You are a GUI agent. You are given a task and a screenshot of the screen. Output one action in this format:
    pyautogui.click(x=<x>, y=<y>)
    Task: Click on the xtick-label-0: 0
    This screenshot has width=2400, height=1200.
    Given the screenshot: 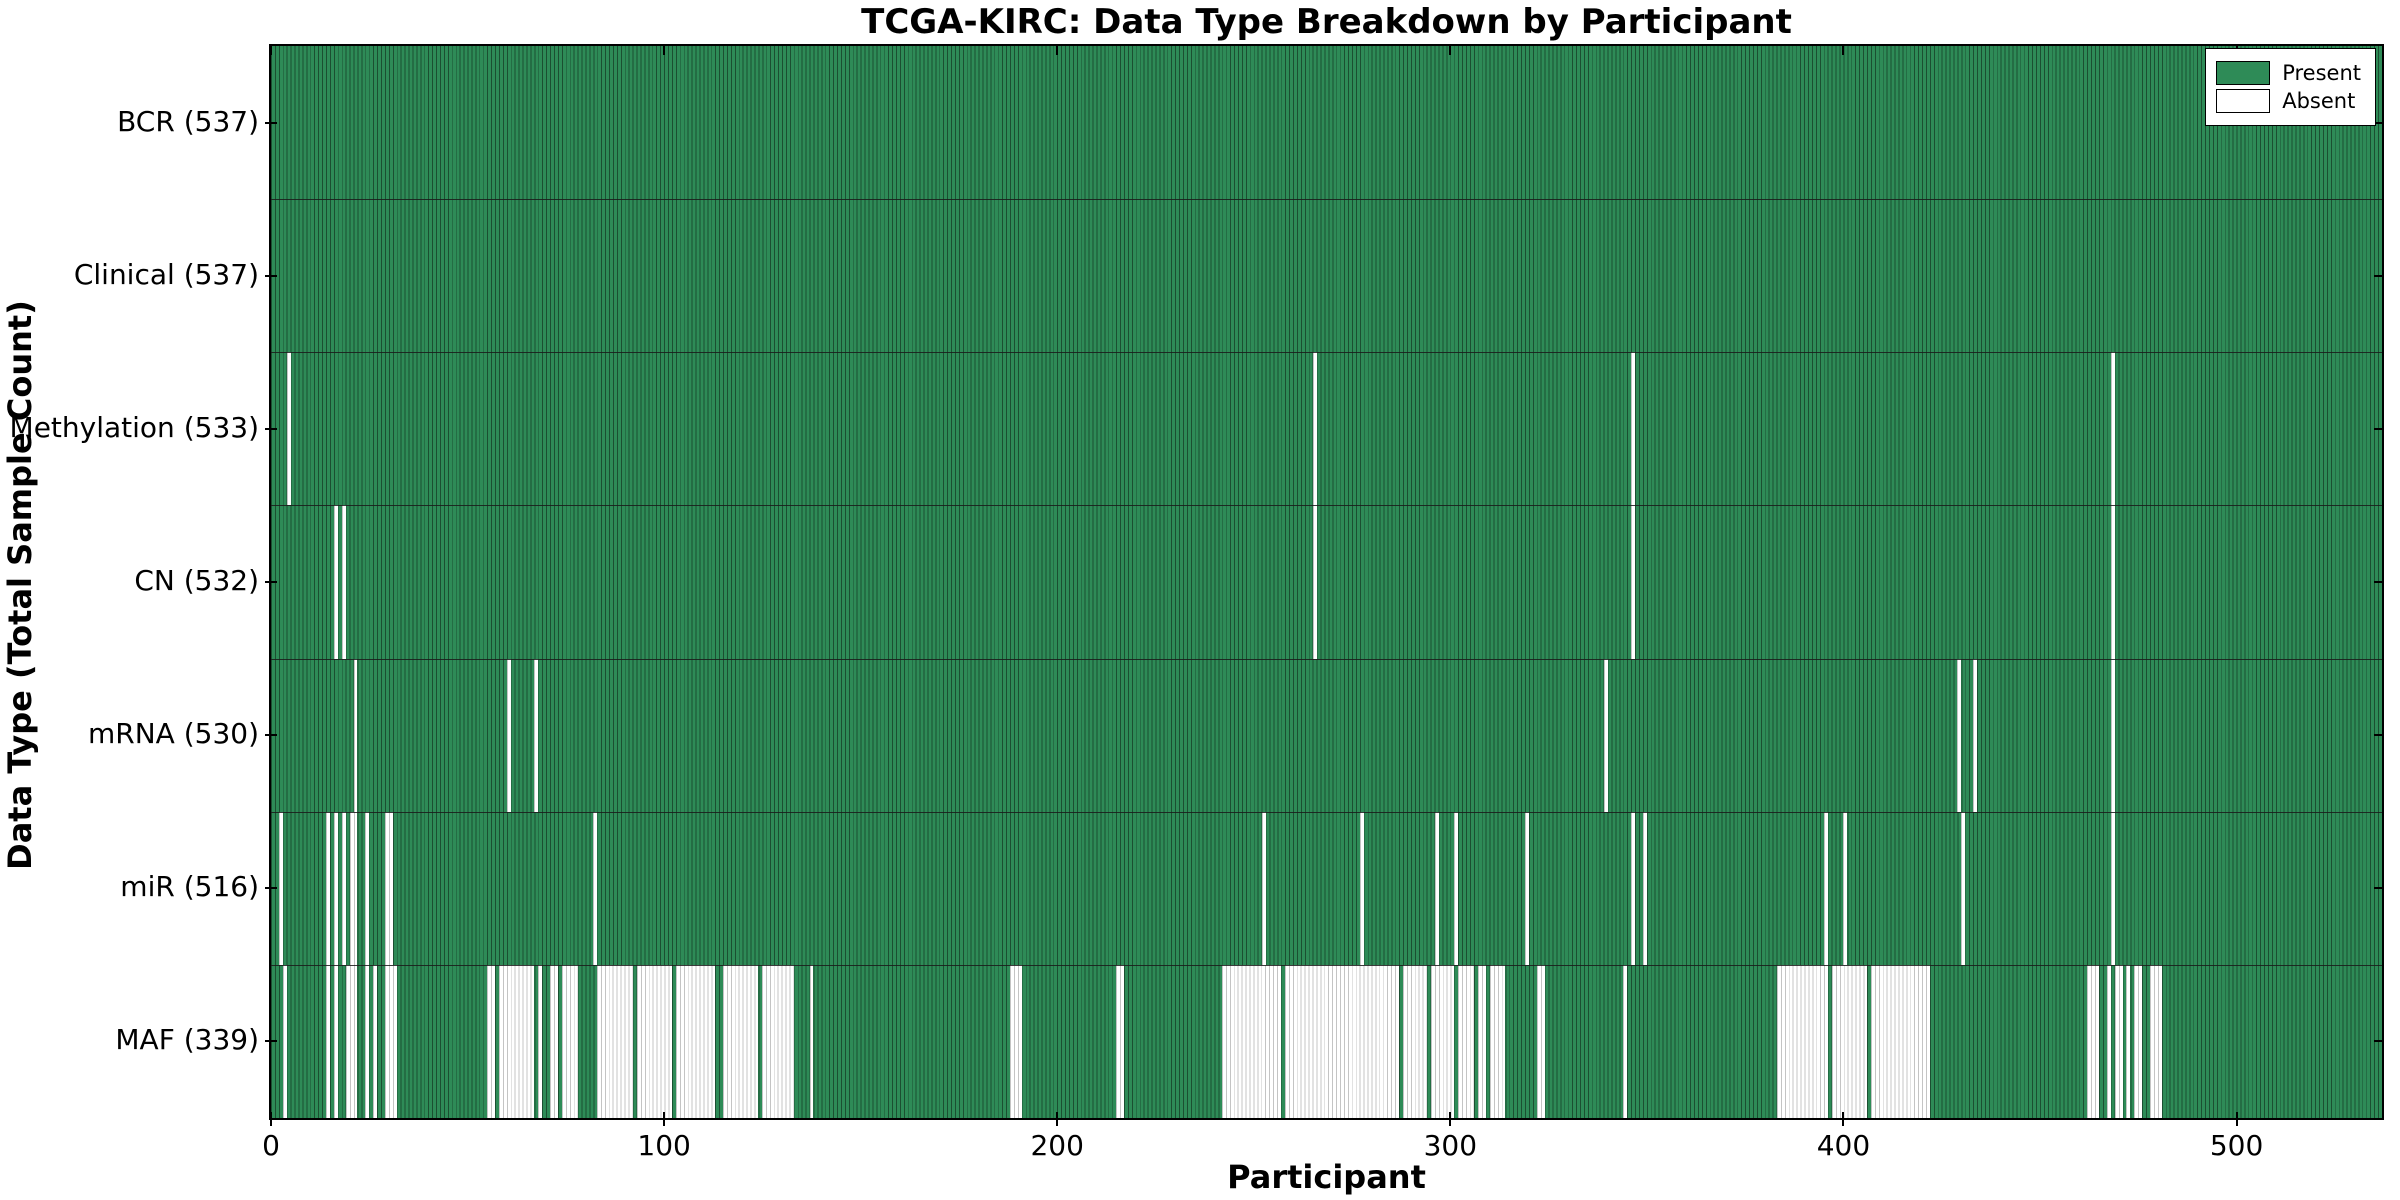 What is the action you would take?
    pyautogui.click(x=271, y=1145)
    